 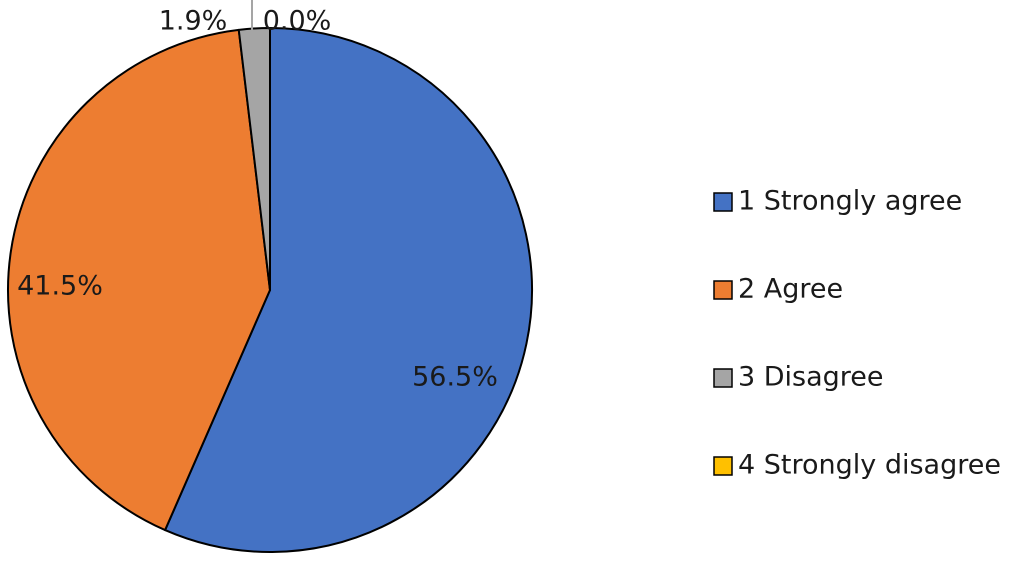 I want to click on leader-lines, so click(x=252, y=15).